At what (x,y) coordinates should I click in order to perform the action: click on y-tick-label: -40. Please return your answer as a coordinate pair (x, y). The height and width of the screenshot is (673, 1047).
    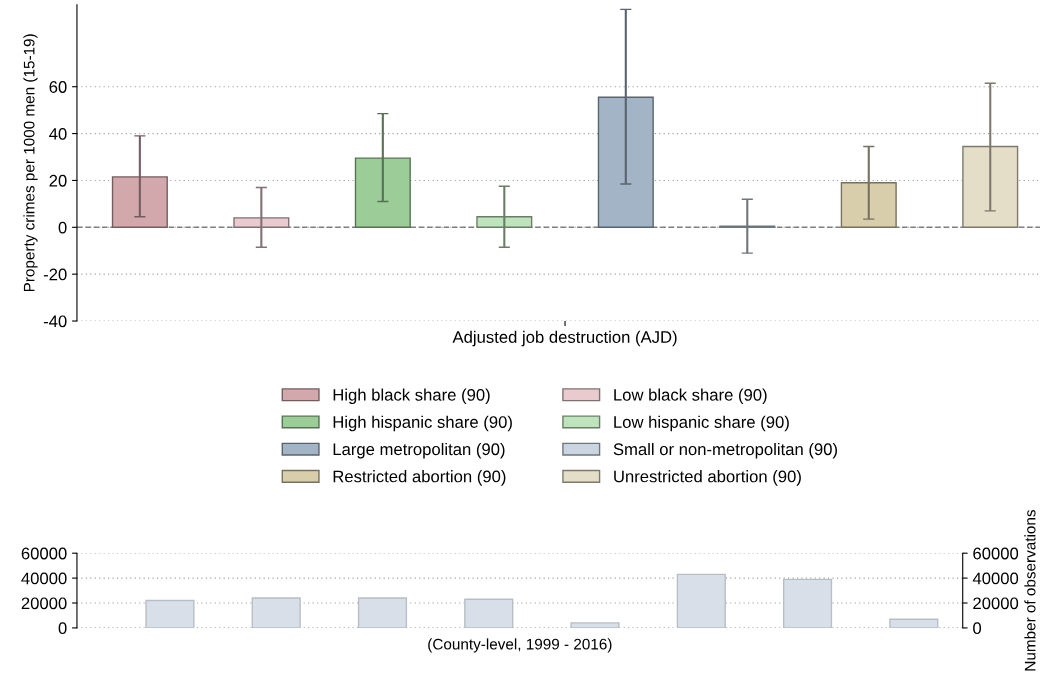
    Looking at the image, I should click on (55, 321).